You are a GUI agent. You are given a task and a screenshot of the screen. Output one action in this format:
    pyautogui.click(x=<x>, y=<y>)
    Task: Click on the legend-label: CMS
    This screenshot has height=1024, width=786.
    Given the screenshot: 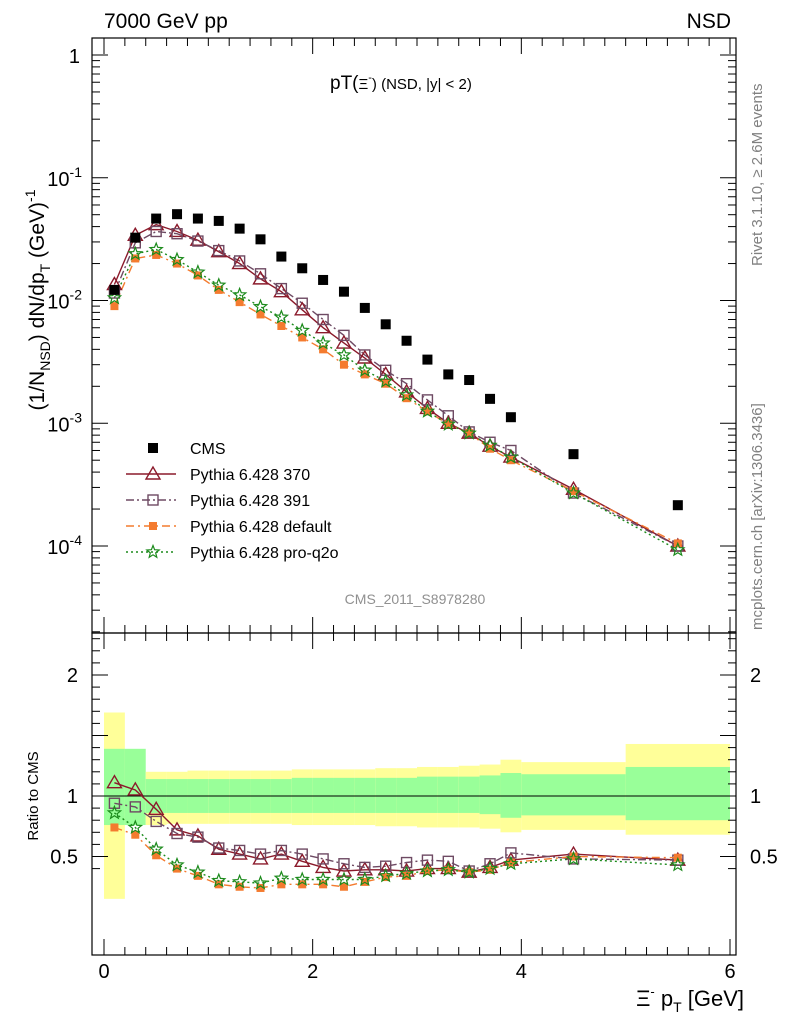 What is the action you would take?
    pyautogui.click(x=208, y=449)
    